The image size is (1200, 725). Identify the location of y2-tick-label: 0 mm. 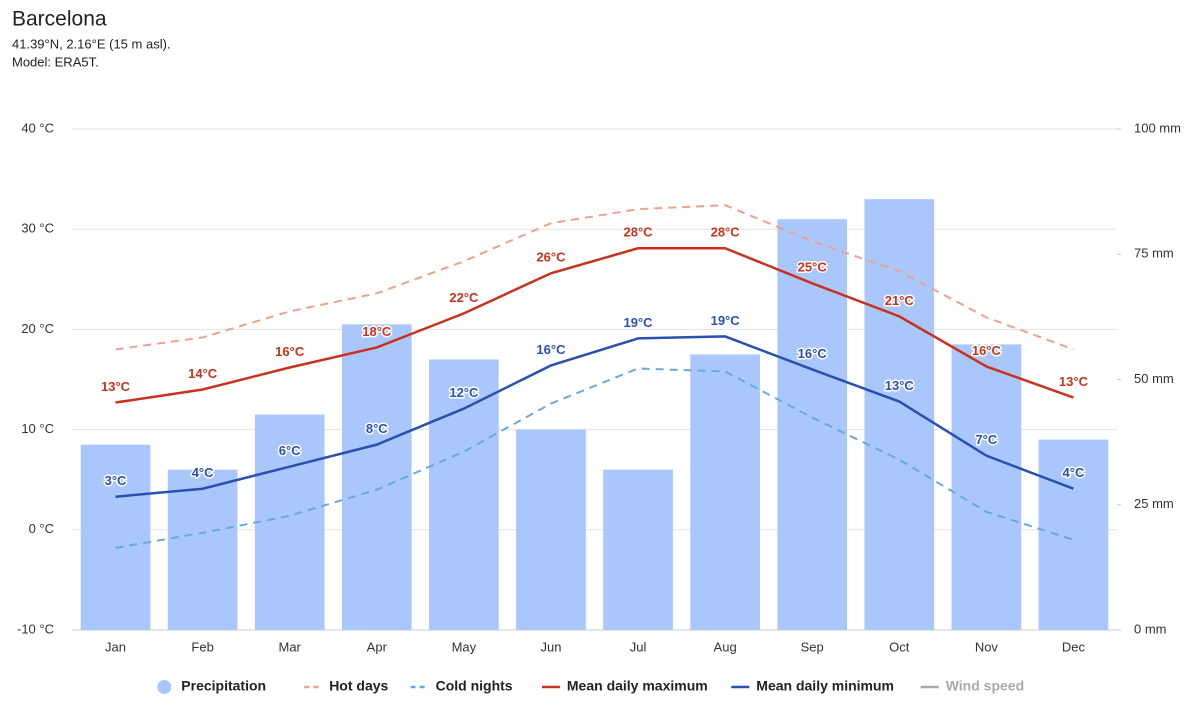
(1150, 628).